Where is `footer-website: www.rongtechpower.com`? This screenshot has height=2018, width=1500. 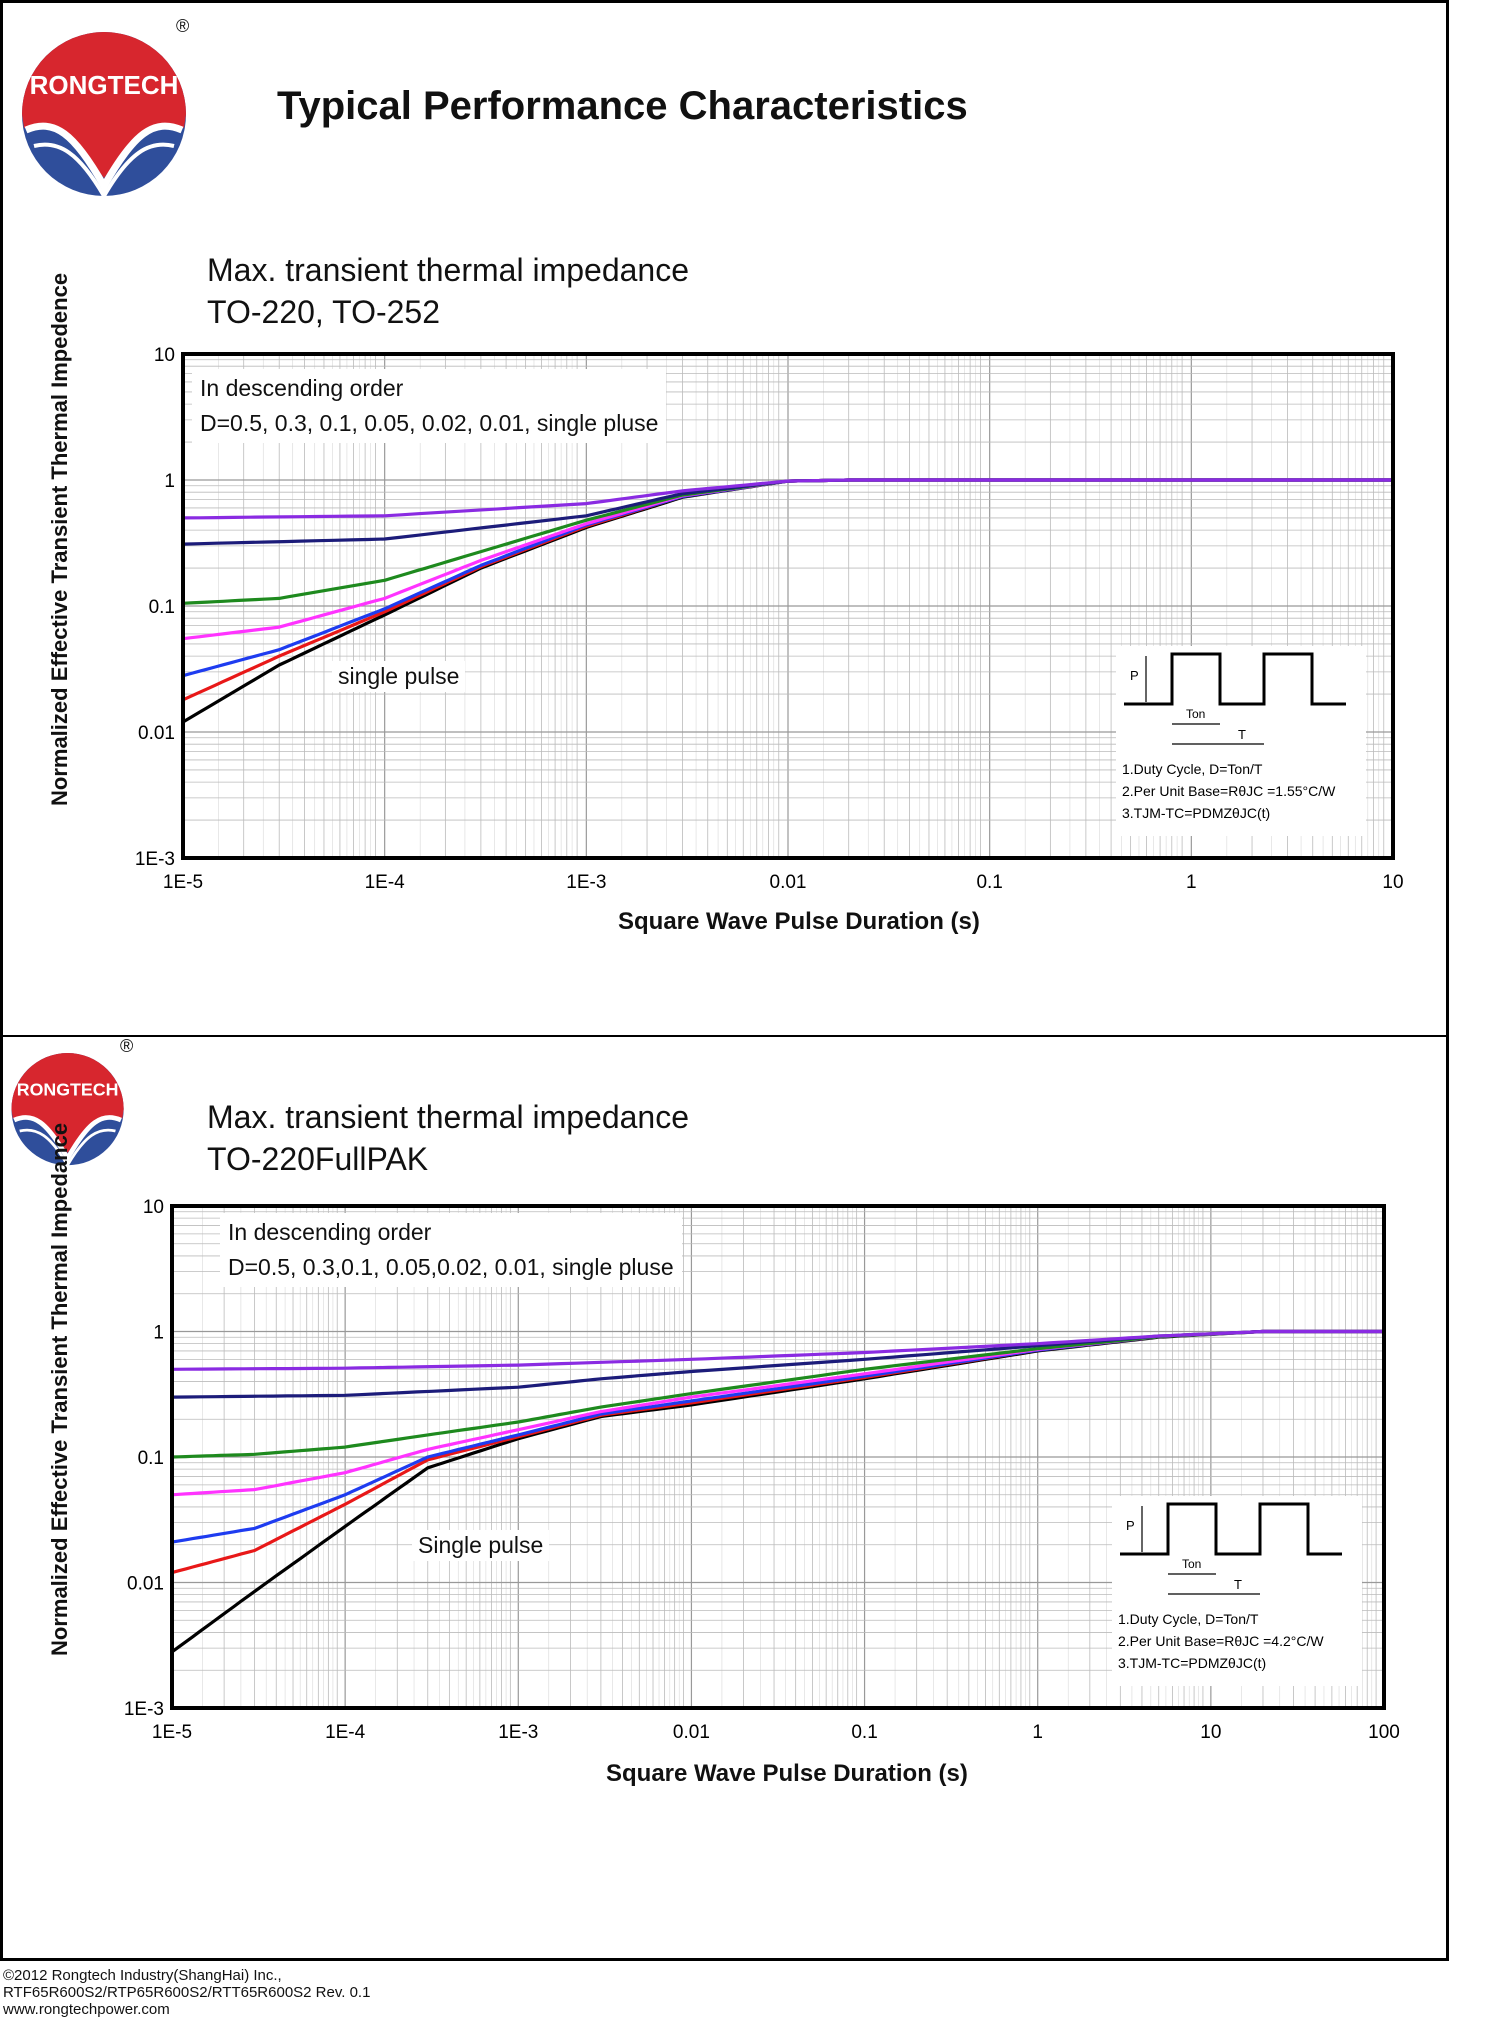
footer-website: www.rongtechpower.com is located at coordinates (86, 2009).